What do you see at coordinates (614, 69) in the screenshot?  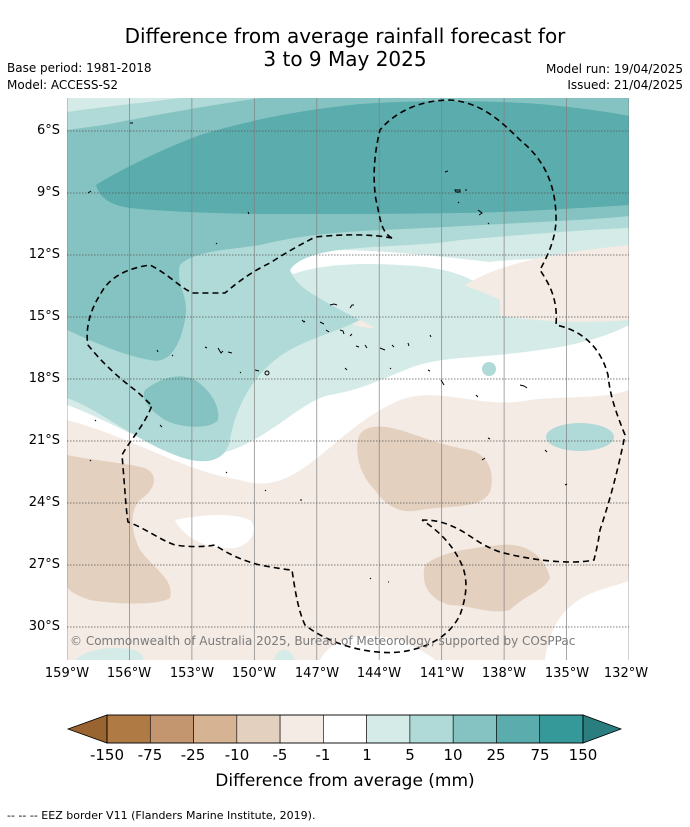 I see `model-run-label: Model run: 19/04/2025` at bounding box center [614, 69].